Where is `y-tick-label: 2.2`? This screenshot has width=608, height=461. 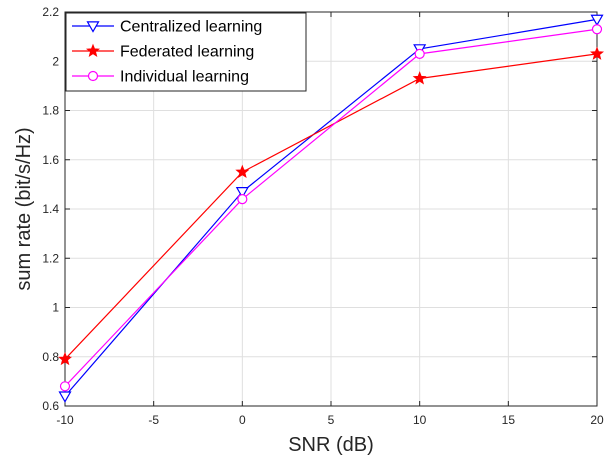
y-tick-label: 2.2 is located at coordinates (50, 12).